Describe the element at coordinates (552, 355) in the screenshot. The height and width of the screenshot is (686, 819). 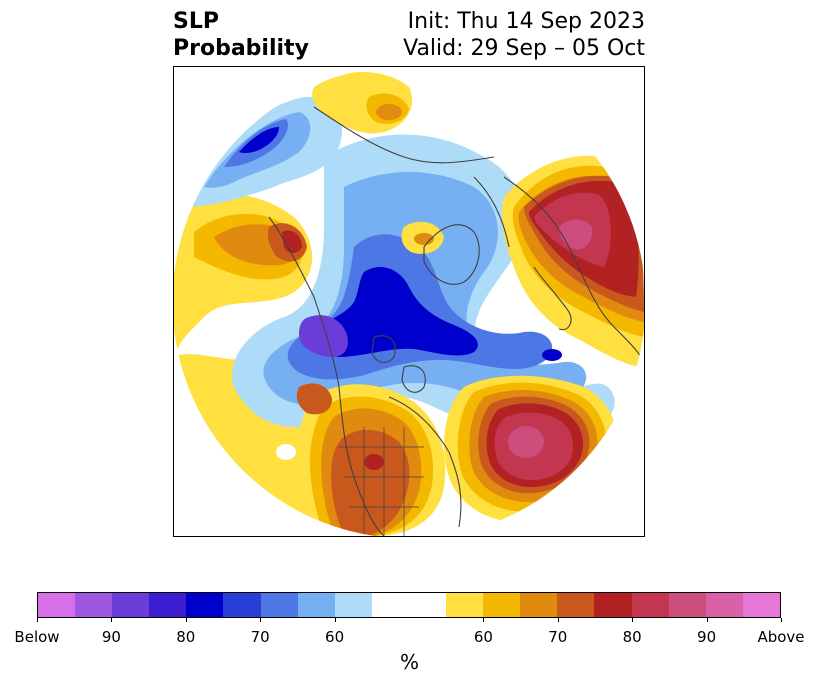
I see `anomaly-below-small-east` at that location.